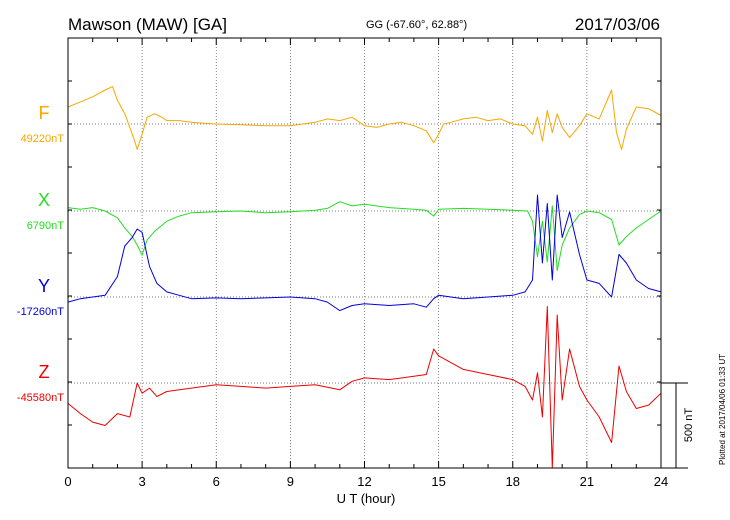 The image size is (730, 520). I want to click on series-name-Y: Y, so click(44, 286).